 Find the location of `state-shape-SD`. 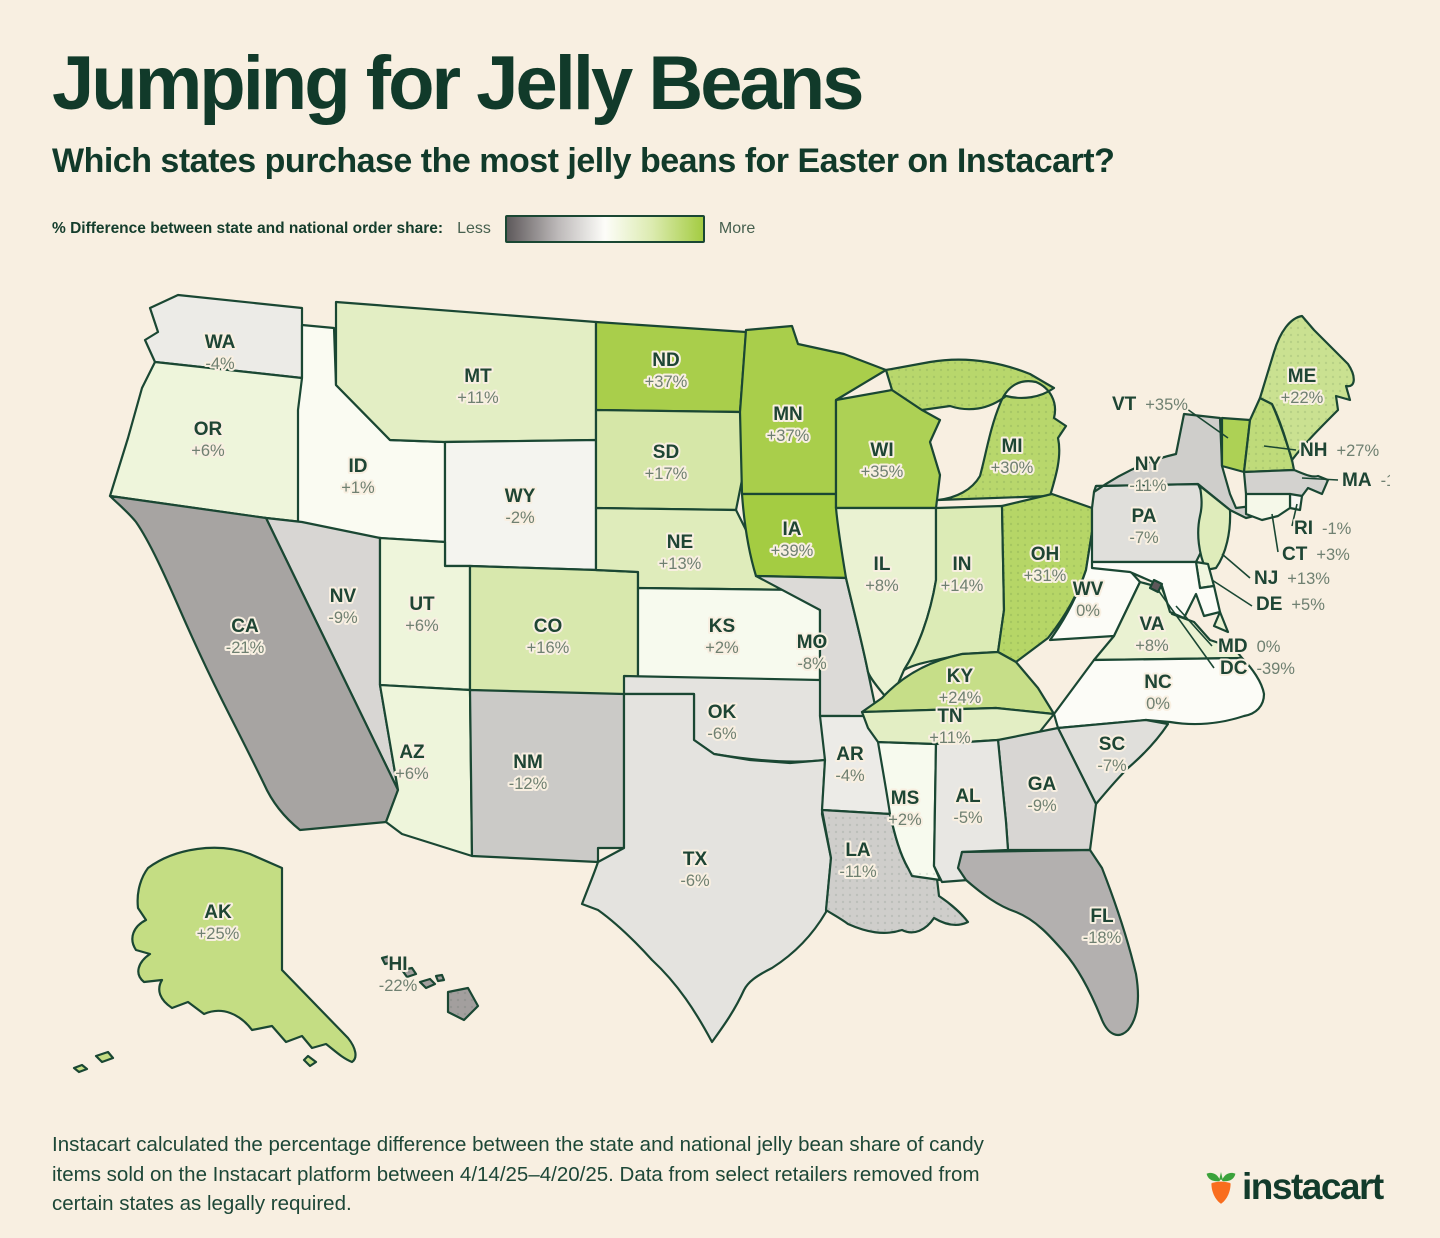

state-shape-SD is located at coordinates (670, 460).